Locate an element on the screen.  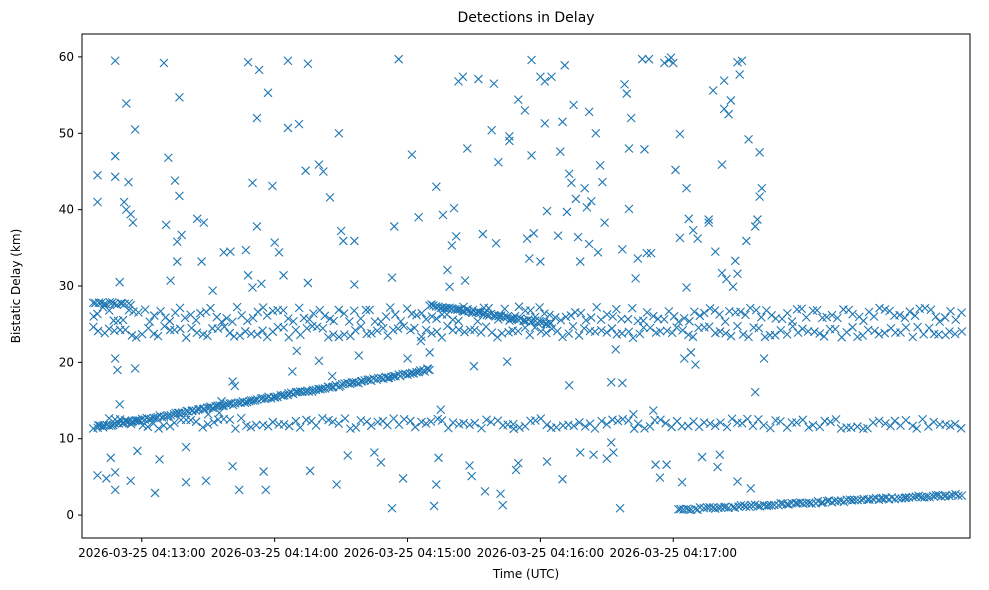
y-tick-label: 0 is located at coordinates (70, 515).